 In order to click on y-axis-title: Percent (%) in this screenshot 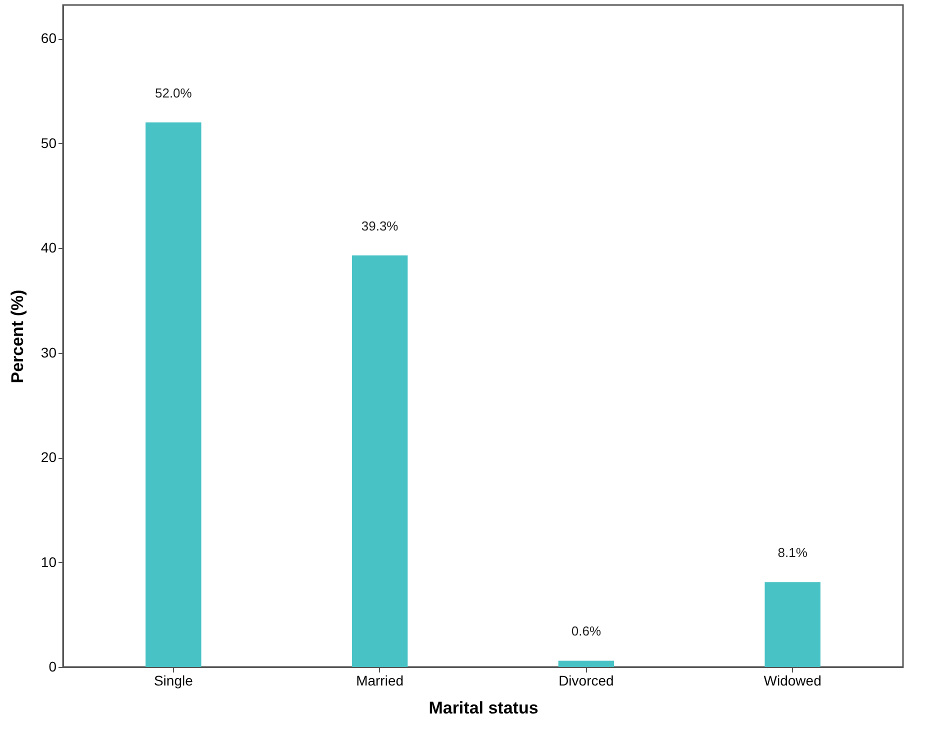, I will do `click(17, 337)`.